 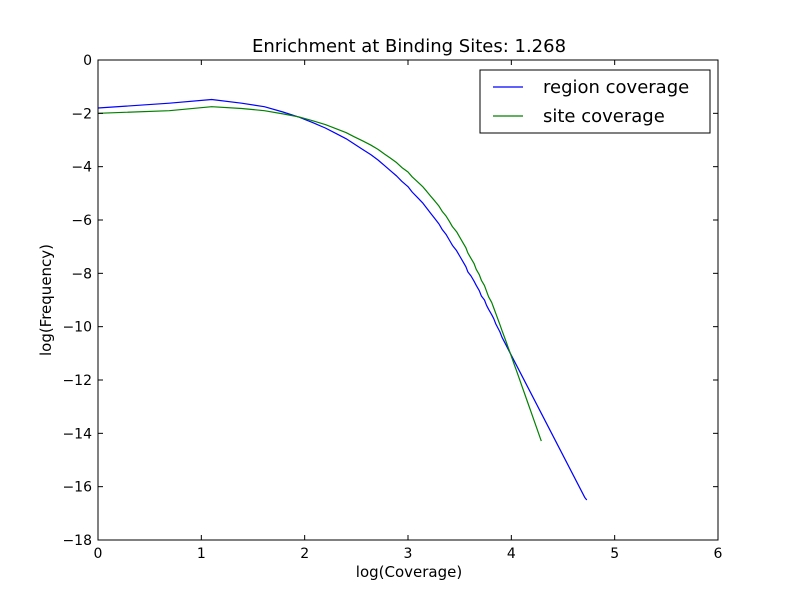 I want to click on y-tick-label: −6, so click(x=81, y=221).